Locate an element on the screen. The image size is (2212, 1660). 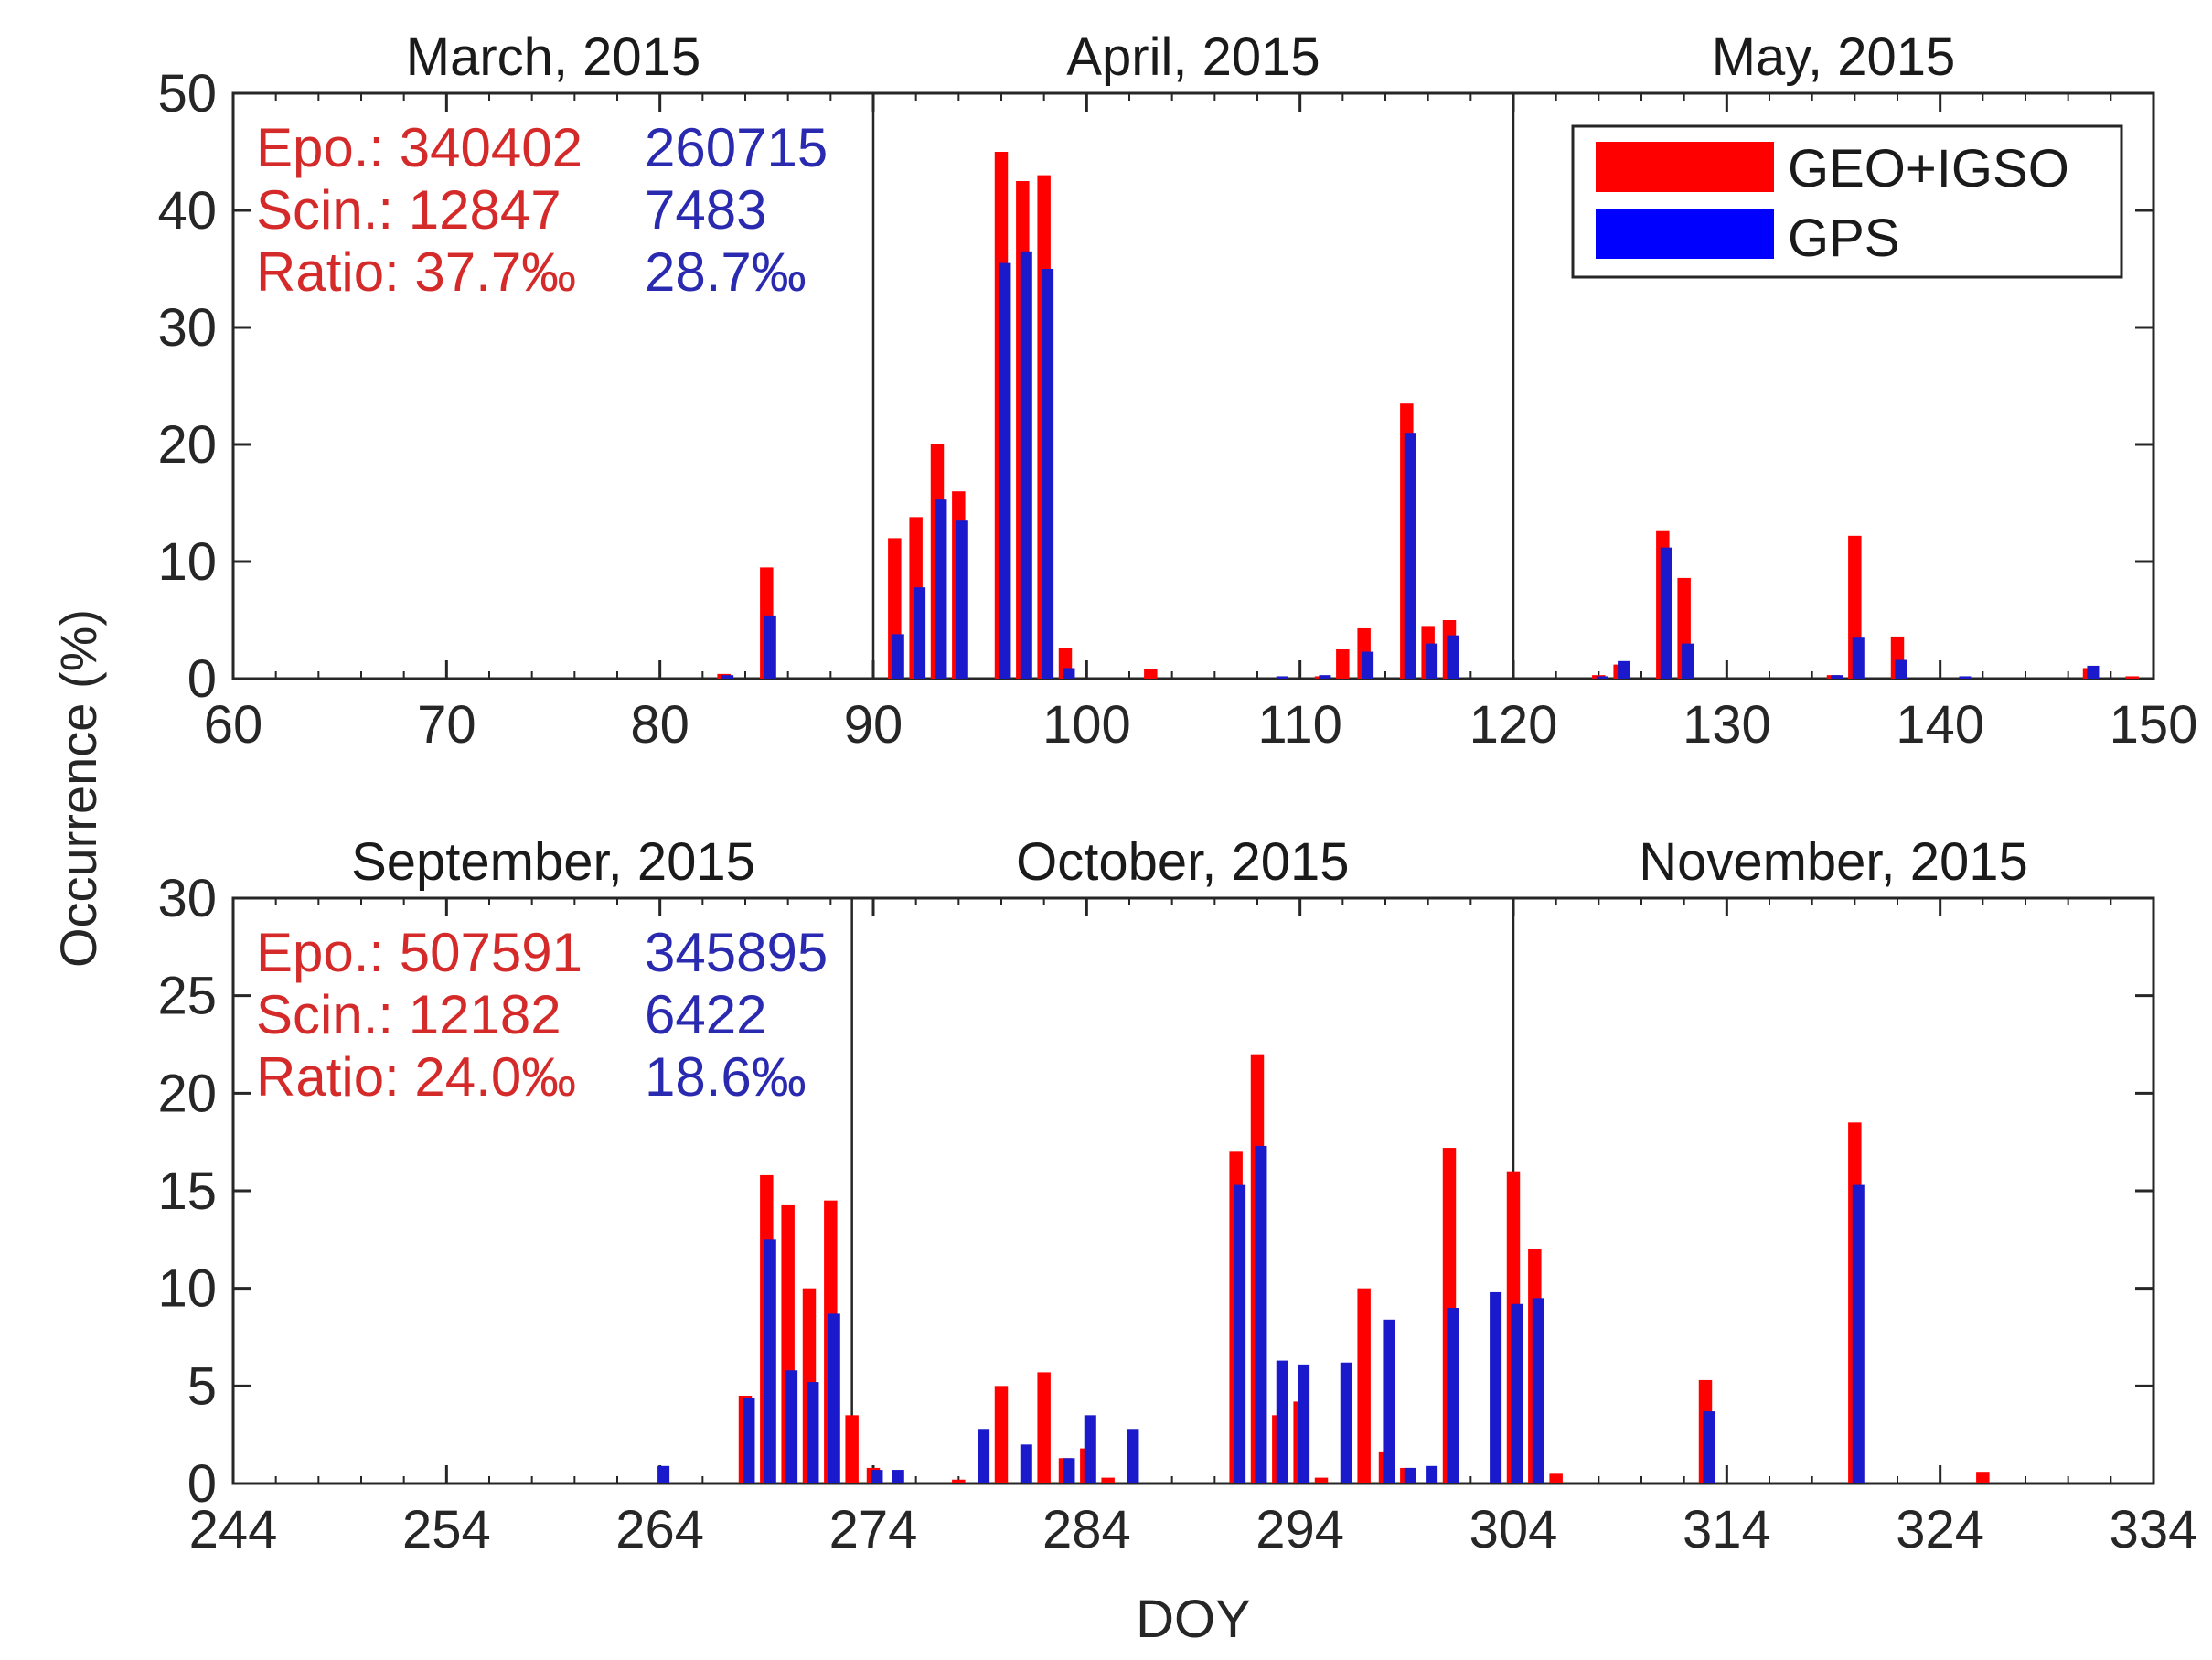
y-tick-label: 0 is located at coordinates (202, 679).